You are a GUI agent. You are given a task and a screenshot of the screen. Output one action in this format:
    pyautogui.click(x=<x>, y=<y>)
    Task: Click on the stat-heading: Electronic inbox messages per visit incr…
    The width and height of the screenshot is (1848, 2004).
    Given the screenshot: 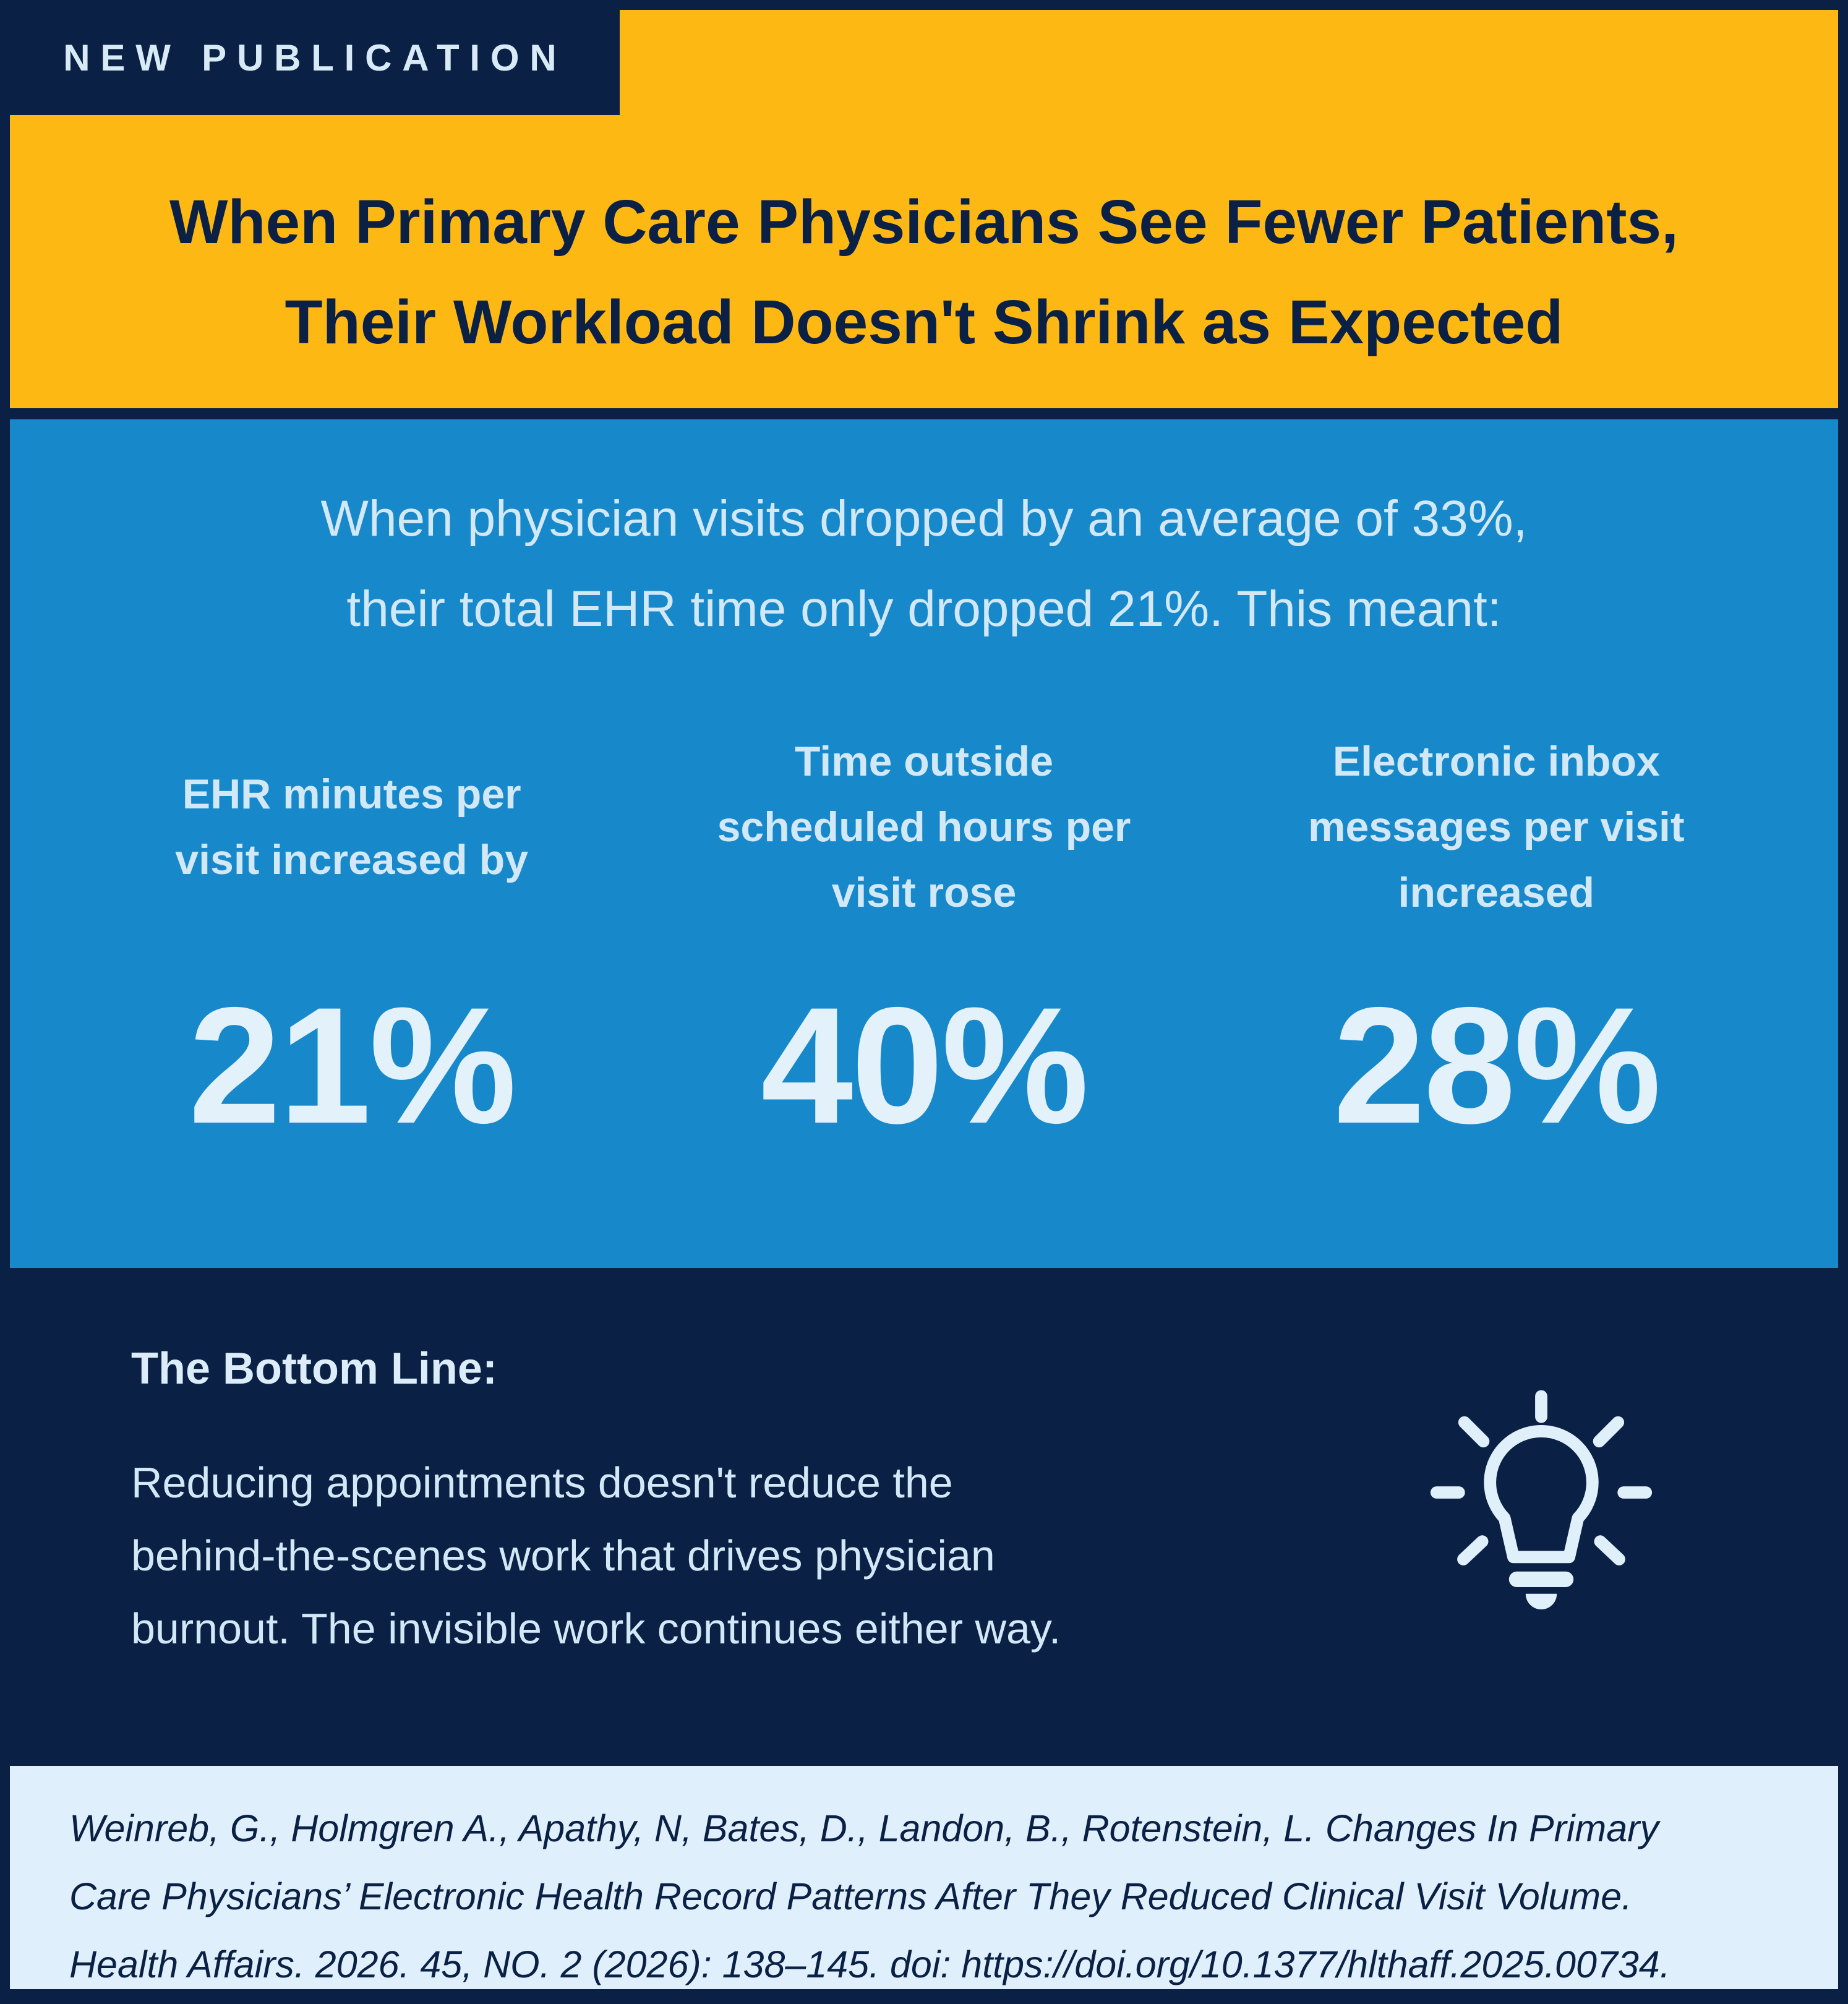 What is the action you would take?
    pyautogui.click(x=1496, y=827)
    